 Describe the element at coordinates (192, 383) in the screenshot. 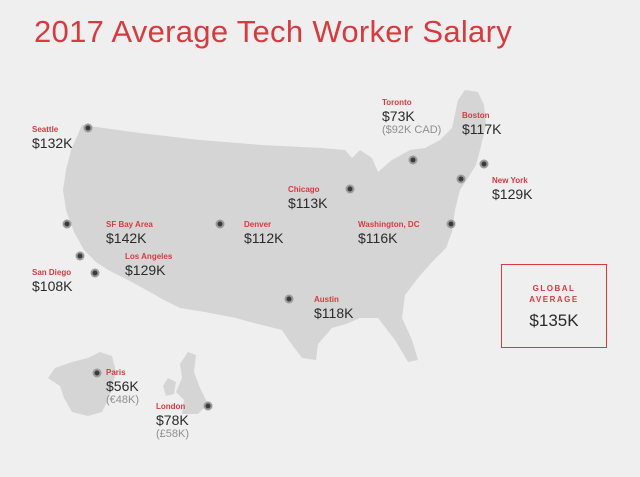

I see `britain-shape` at that location.